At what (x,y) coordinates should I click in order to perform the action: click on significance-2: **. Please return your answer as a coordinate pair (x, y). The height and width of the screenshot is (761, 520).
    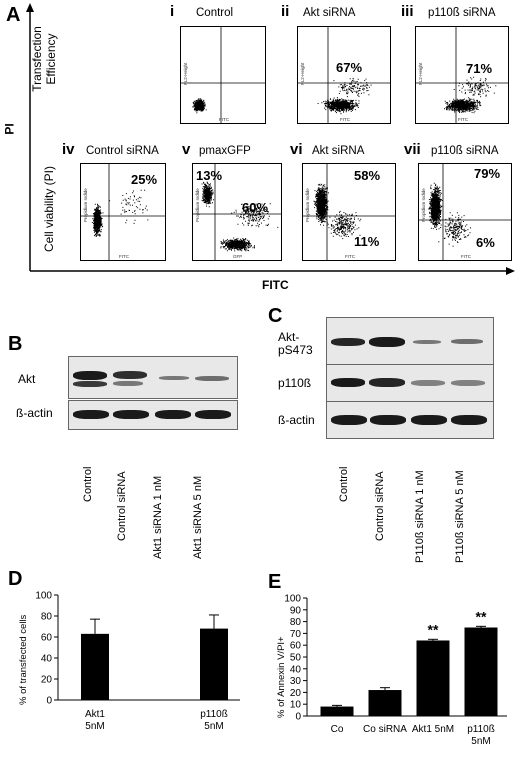
    Looking at the image, I should click on (433, 629).